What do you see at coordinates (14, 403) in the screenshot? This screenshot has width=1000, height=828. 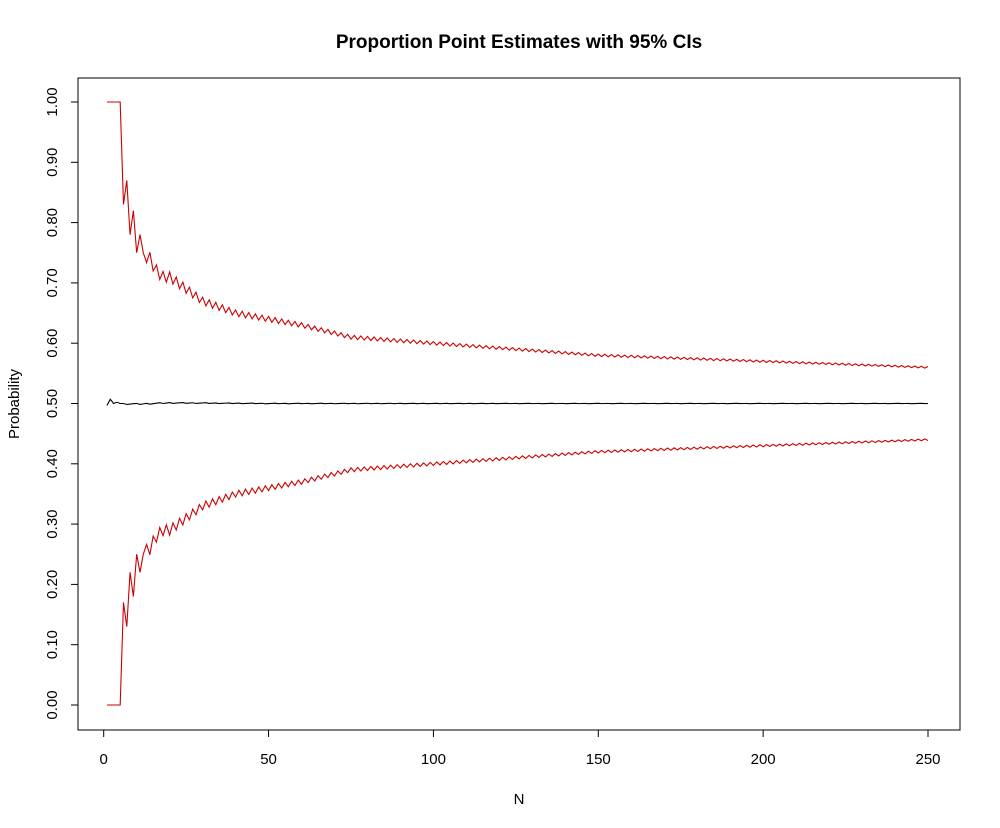 I see `y-axis-label: Probability` at bounding box center [14, 403].